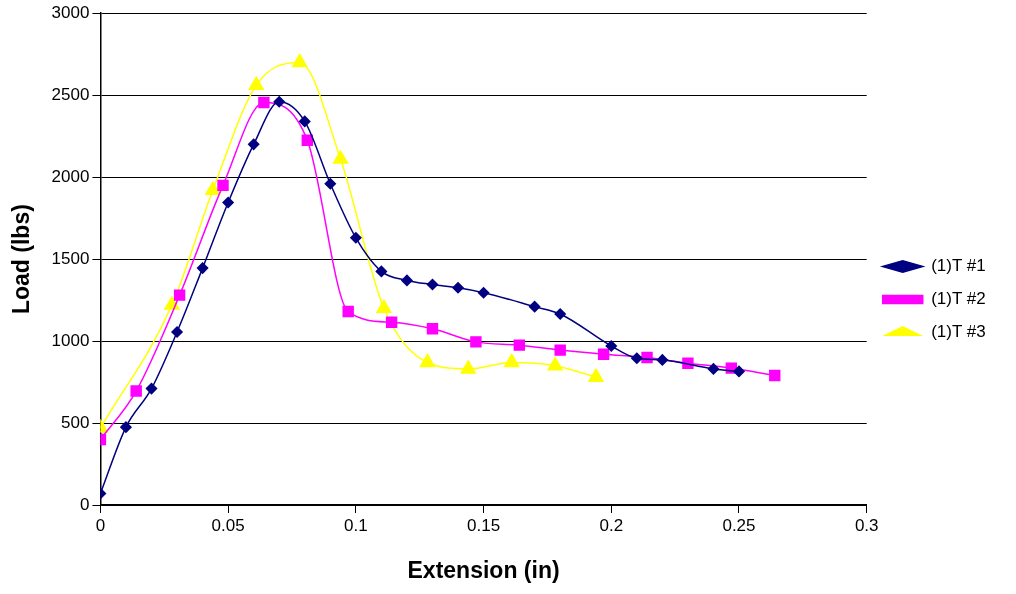 The height and width of the screenshot is (594, 1016). What do you see at coordinates (21, 259) in the screenshot?
I see `y-axis-title: Load (lbs)` at bounding box center [21, 259].